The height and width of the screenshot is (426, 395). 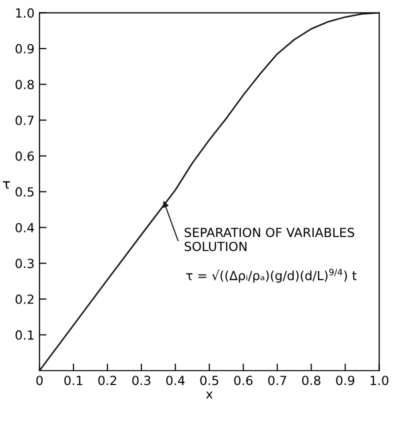 What do you see at coordinates (25, 121) in the screenshot?
I see `y-tick-label: 0.7` at bounding box center [25, 121].